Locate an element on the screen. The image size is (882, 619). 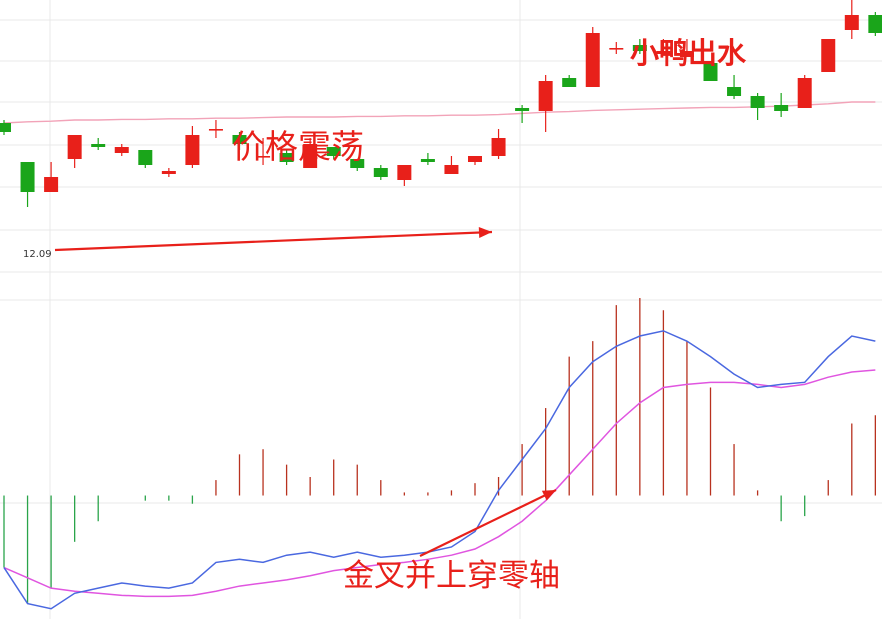
oscillation-arrow-shaft is located at coordinates (273, 241).